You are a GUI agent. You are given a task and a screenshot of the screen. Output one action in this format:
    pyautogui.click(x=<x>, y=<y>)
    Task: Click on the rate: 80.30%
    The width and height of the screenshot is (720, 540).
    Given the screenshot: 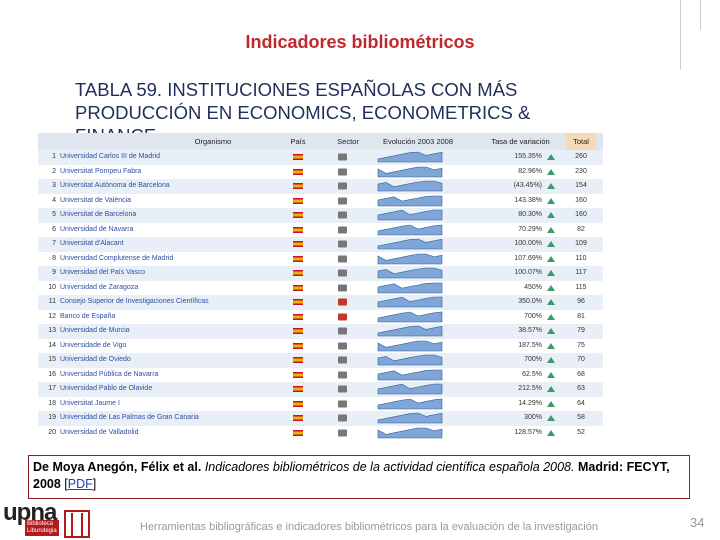 What is the action you would take?
    pyautogui.click(x=530, y=214)
    